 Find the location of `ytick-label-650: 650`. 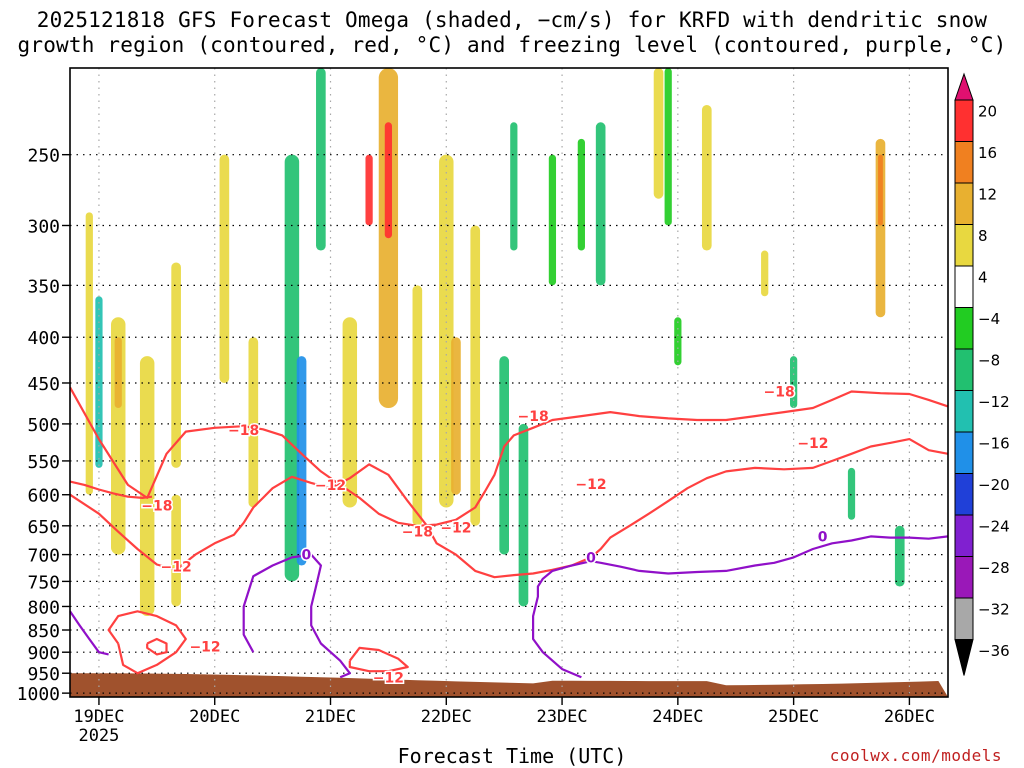

ytick-label-650: 650 is located at coordinates (43, 527).